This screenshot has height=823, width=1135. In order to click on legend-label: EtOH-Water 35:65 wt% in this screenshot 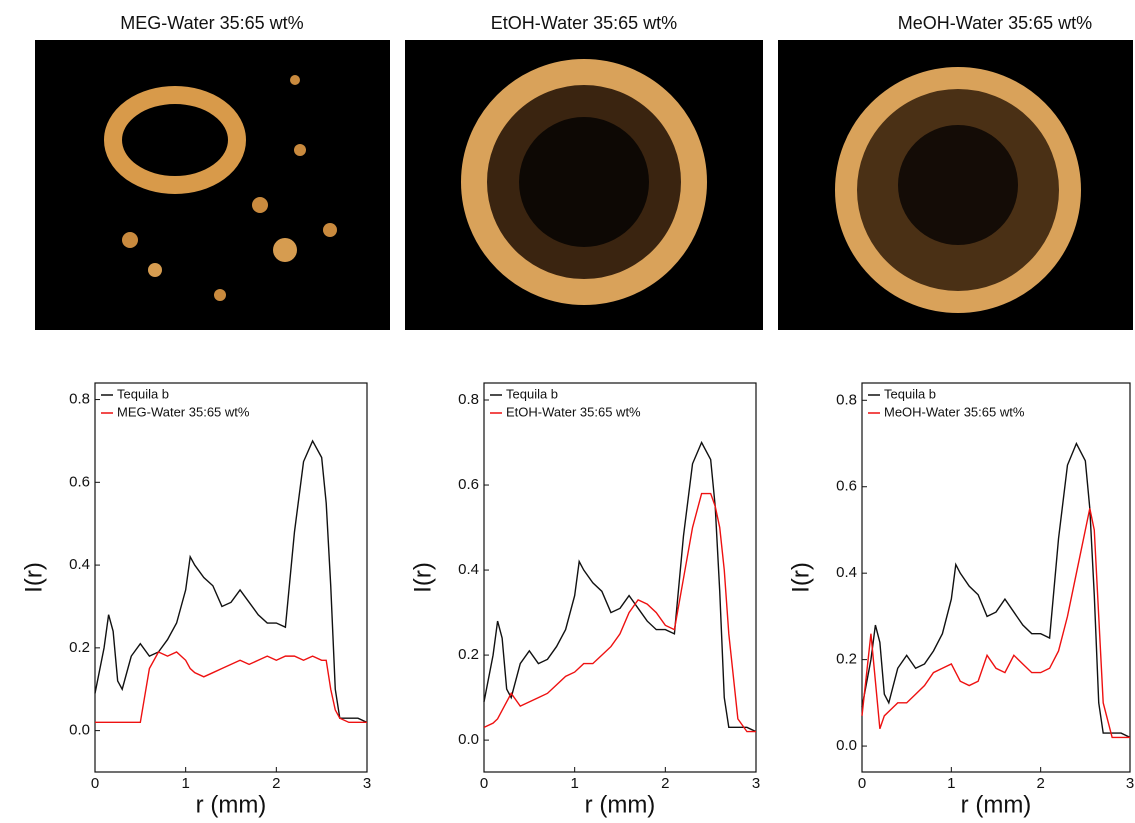, I will do `click(573, 411)`.